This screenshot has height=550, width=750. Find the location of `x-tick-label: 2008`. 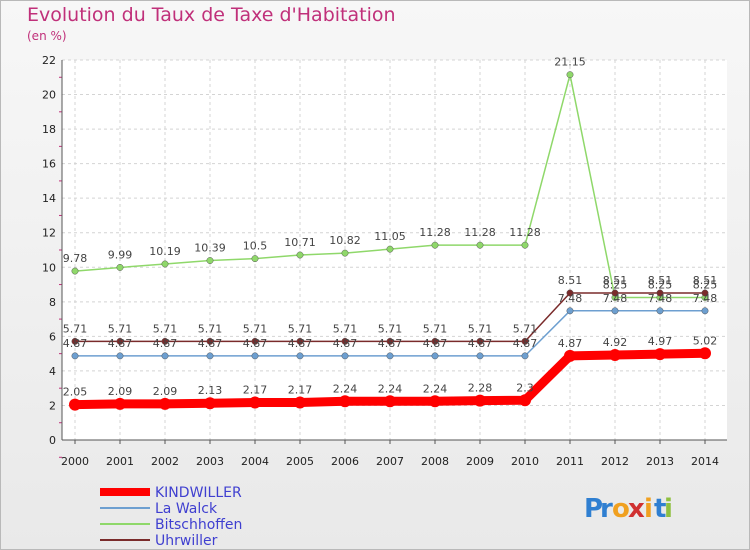

x-tick-label: 2008 is located at coordinates (435, 461).